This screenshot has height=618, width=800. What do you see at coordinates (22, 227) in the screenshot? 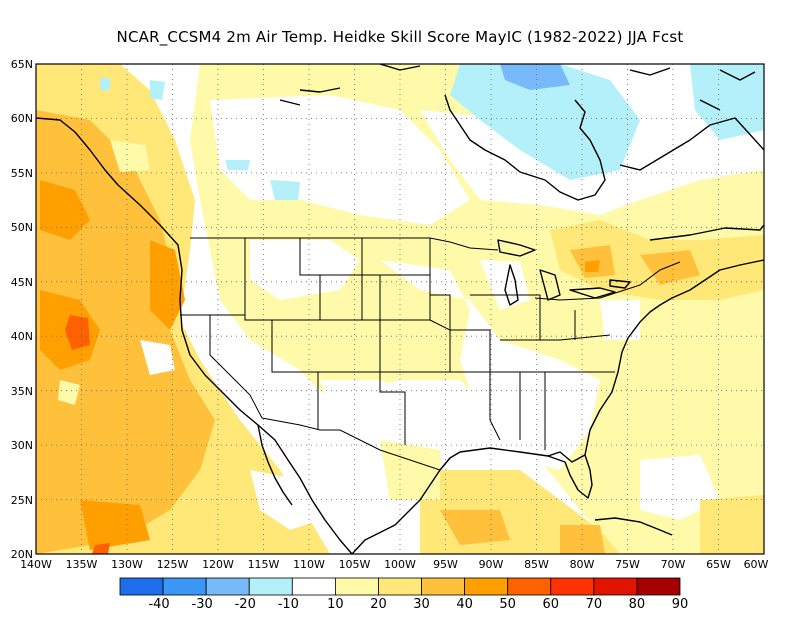
I see `lat-label: 50N` at bounding box center [22, 227].